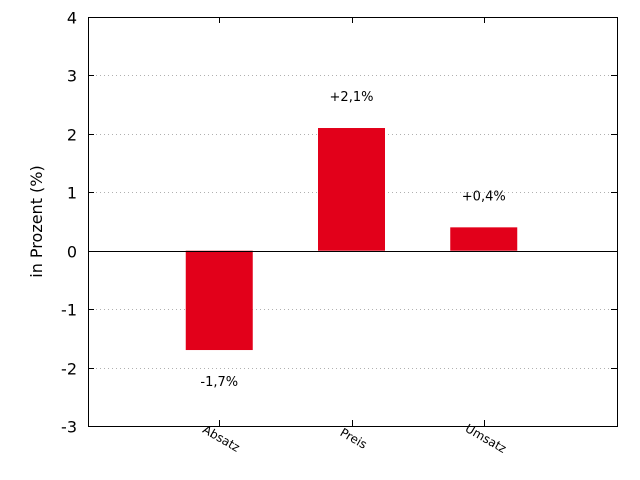 This screenshot has width=640, height=480. I want to click on bar-preis, so click(351, 189).